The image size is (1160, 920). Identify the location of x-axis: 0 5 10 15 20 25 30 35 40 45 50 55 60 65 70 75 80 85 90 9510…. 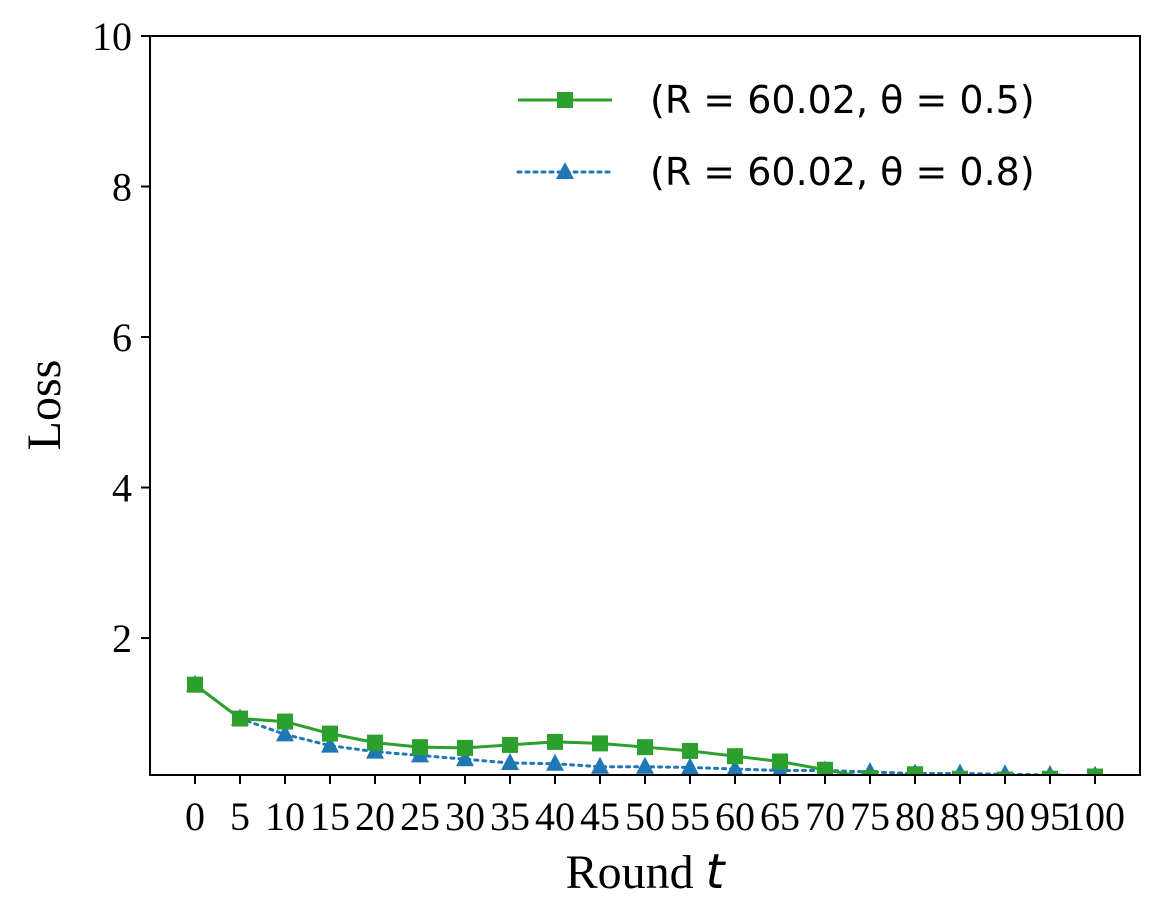
(655, 807).